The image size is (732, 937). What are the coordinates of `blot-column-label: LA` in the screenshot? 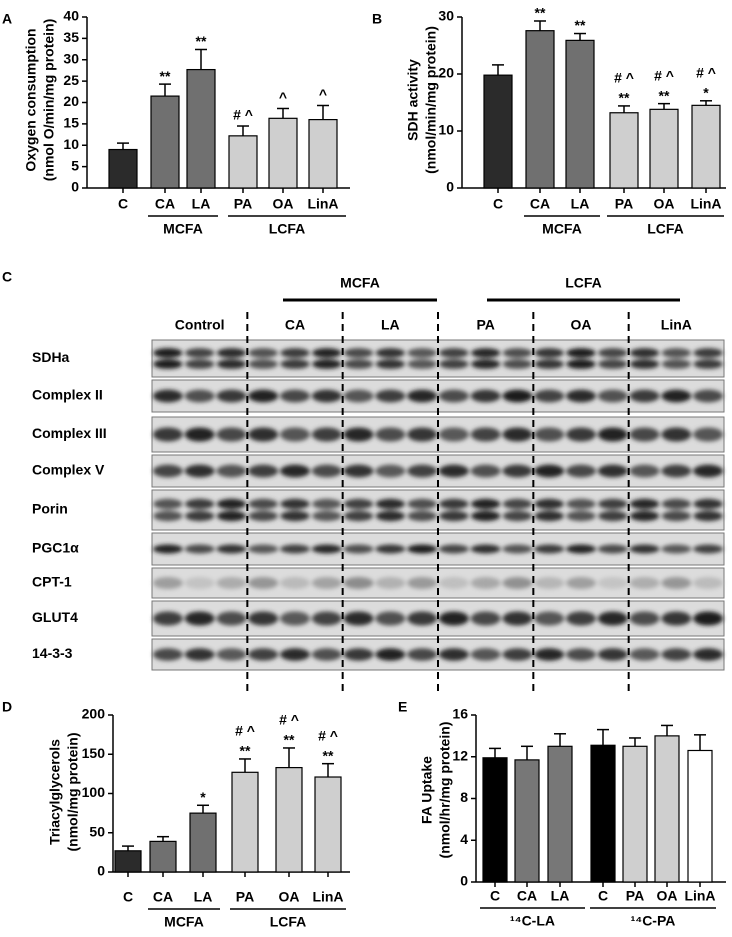 It's located at (390, 325).